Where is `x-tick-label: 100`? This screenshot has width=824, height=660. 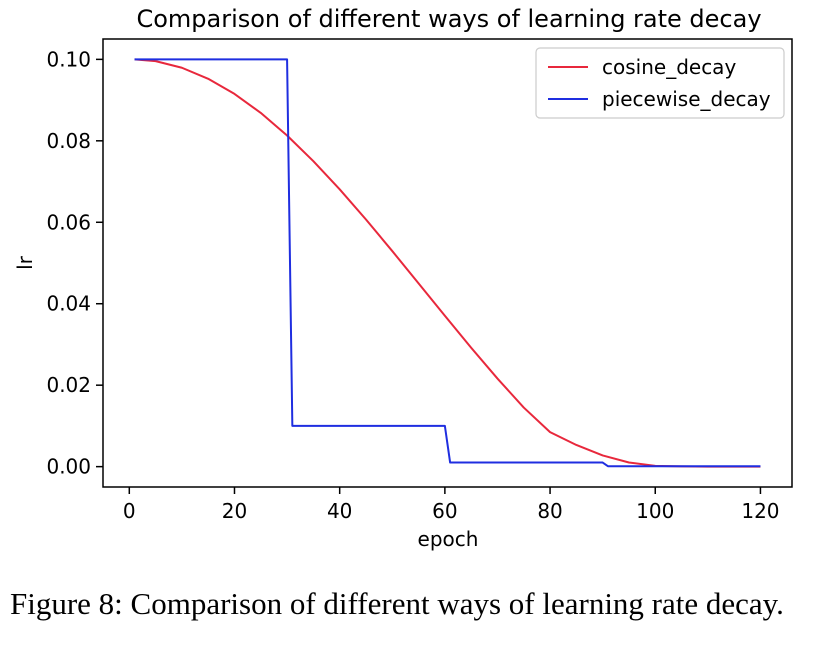
x-tick-label: 100 is located at coordinates (655, 511).